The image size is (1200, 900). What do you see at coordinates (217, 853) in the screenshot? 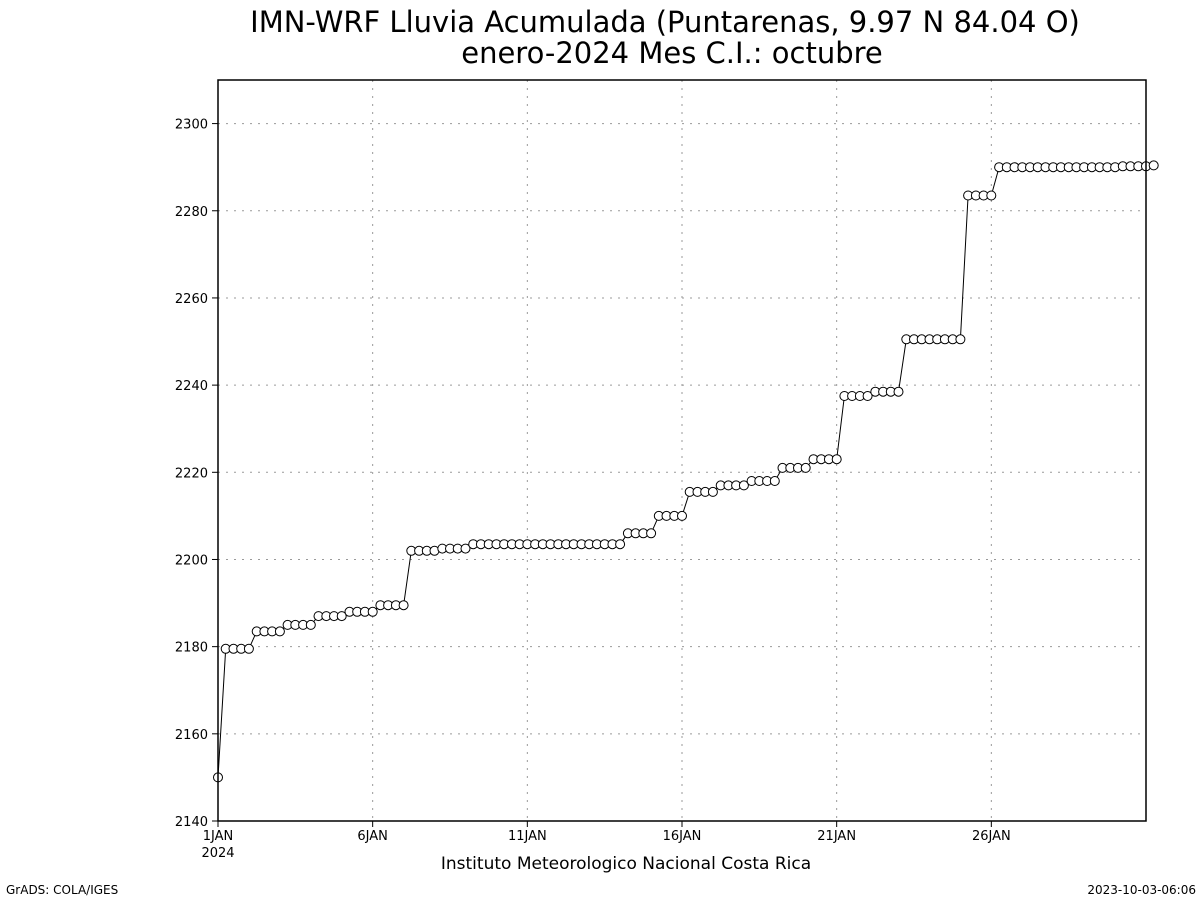
I see `x-tick-sublabel: 2024` at bounding box center [217, 853].